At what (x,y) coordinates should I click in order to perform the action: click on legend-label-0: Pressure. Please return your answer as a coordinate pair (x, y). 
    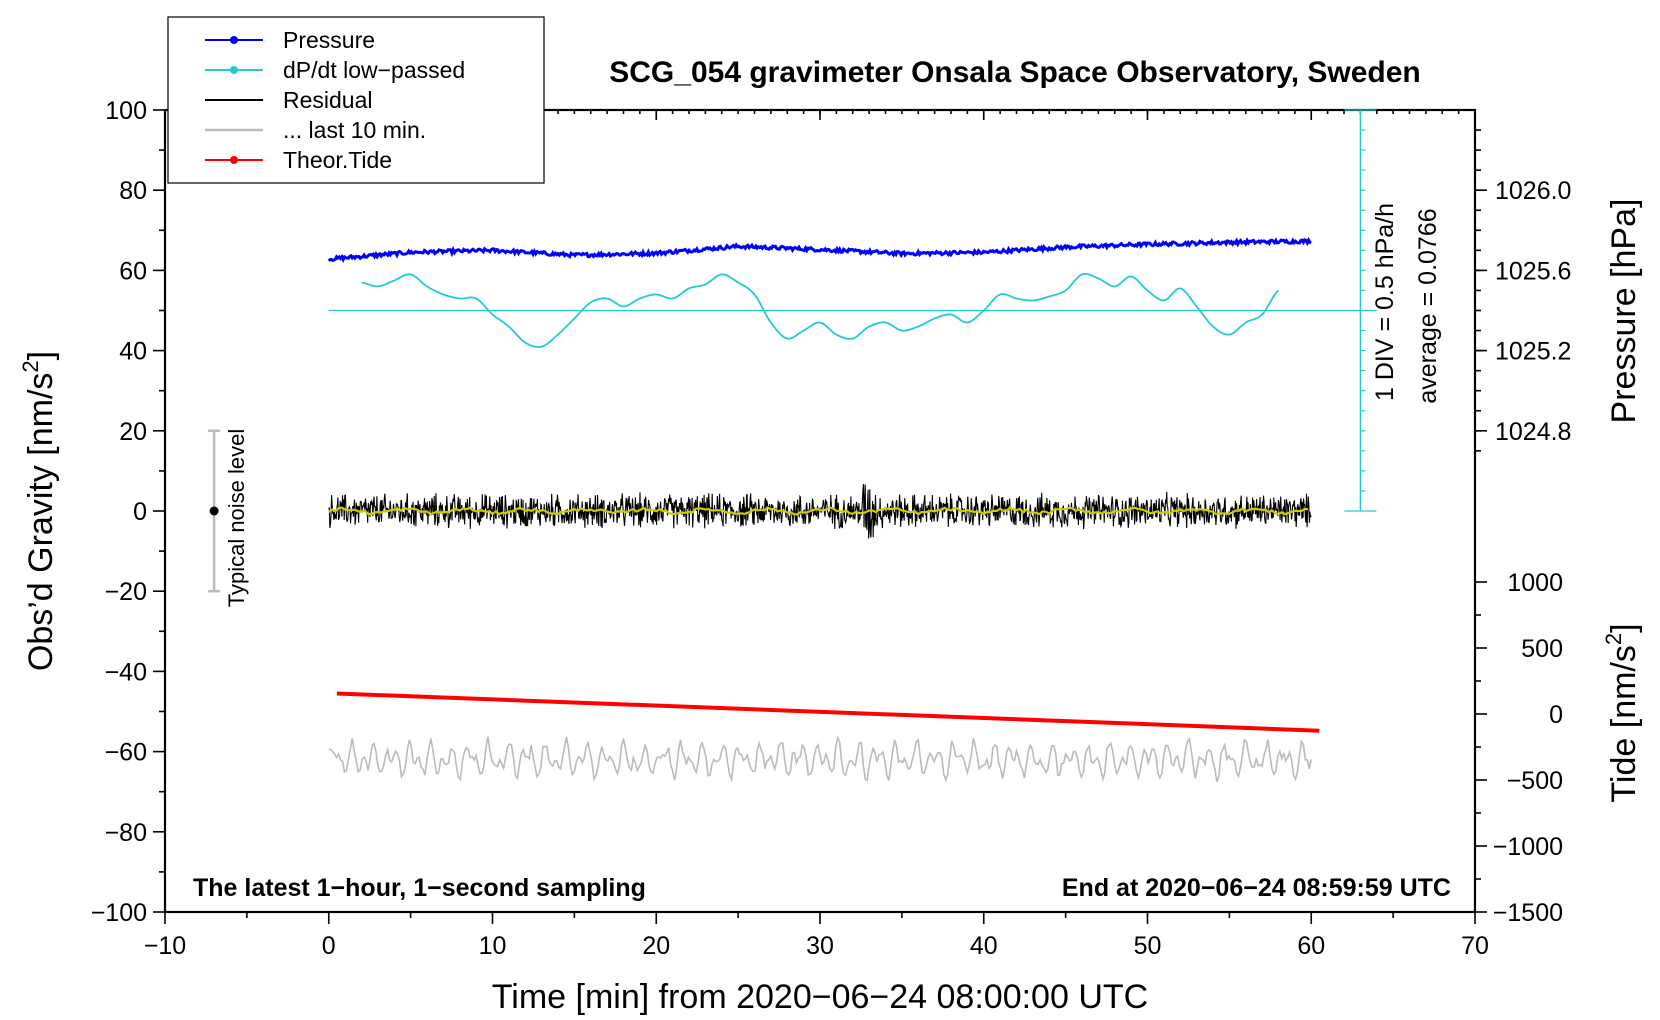
    Looking at the image, I should click on (329, 40).